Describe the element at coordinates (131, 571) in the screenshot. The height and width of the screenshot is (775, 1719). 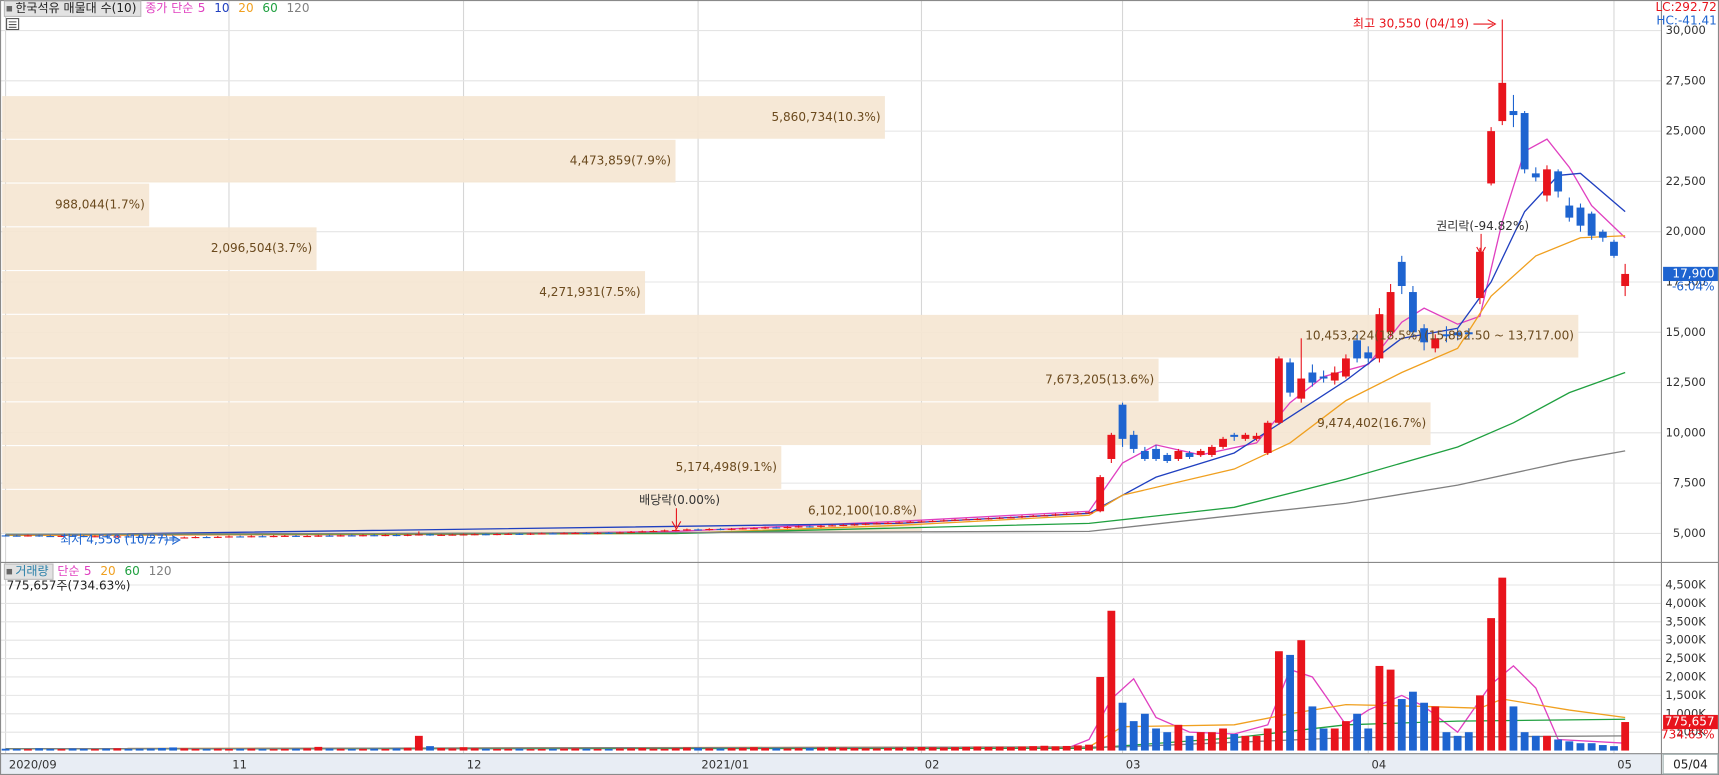
I see `legend-entry: 60` at that location.